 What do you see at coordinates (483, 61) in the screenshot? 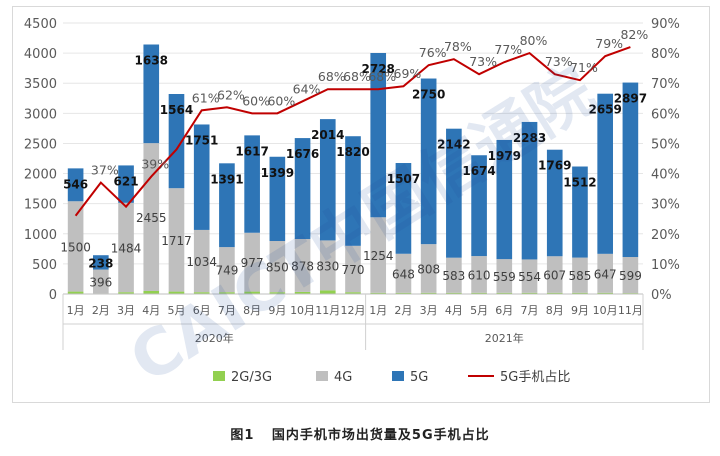
I see `share-line-label: 73%` at bounding box center [483, 61].